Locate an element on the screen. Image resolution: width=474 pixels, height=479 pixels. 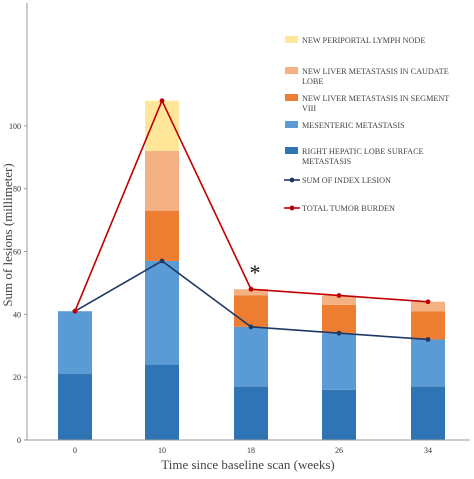
legend-label-line: NEW PERIPORTAL LYMPH NODE is located at coordinates (363, 40).